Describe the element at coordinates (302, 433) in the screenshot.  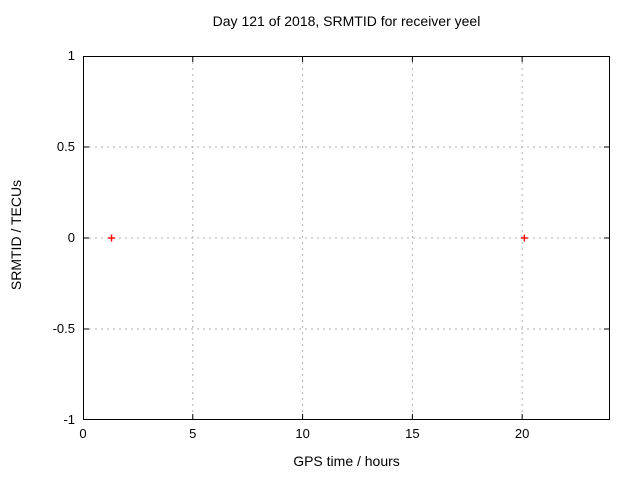
I see `x-tick-label: 10` at that location.